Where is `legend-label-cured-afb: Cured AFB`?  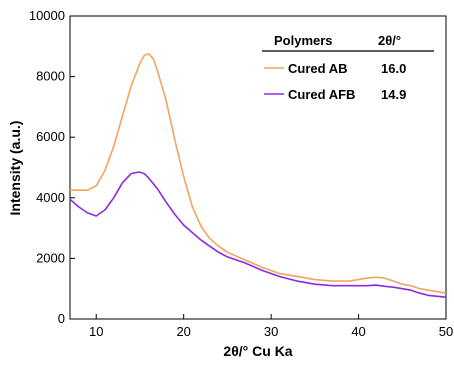
legend-label-cured-afb: Cured AFB is located at coordinates (321, 94).